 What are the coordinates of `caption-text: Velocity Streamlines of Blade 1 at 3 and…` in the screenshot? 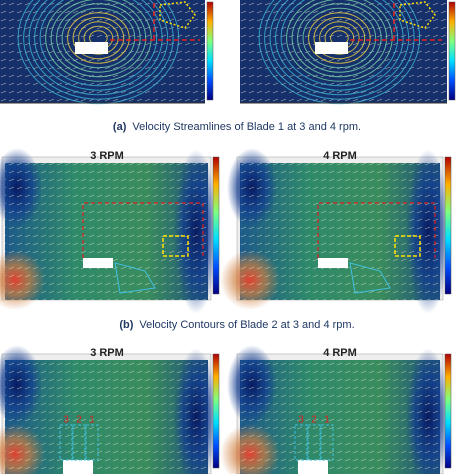 It's located at (246, 127).